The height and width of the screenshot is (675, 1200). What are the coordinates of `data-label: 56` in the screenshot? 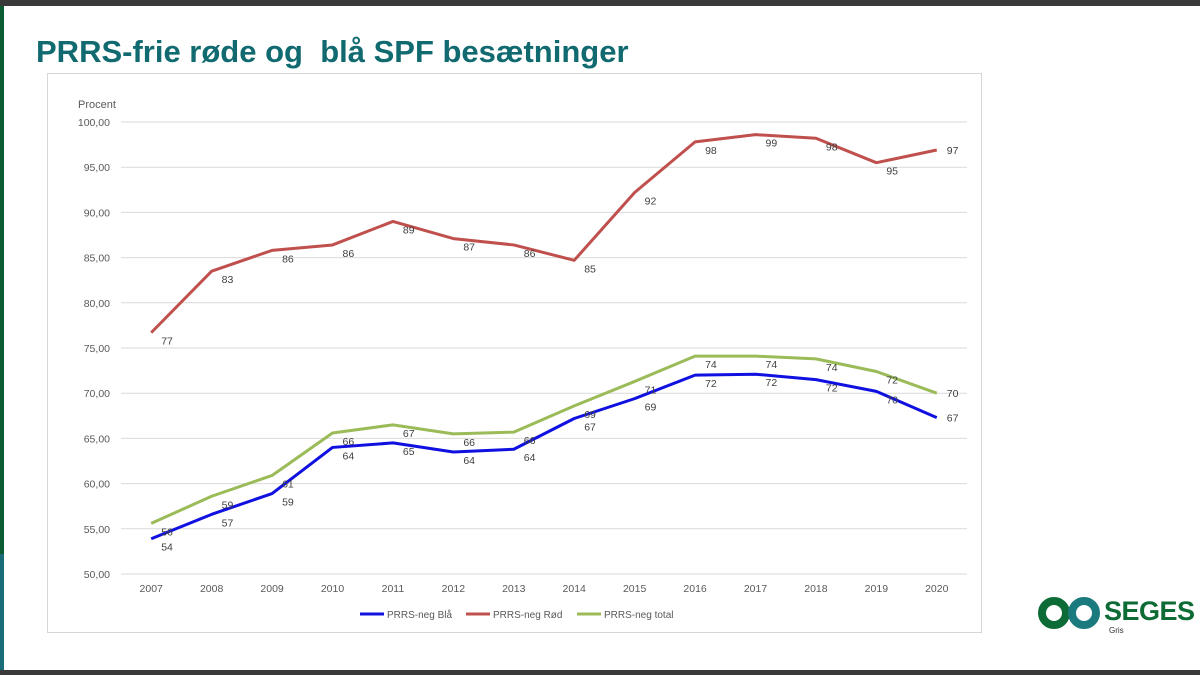 It's located at (167, 532).